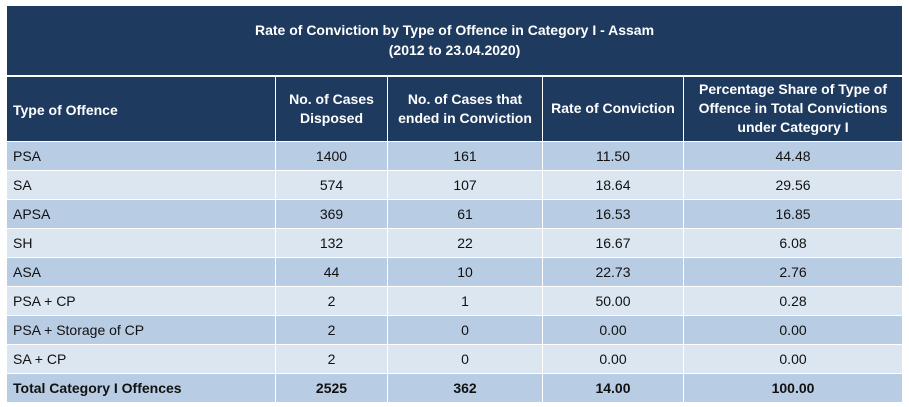 Image resolution: width=909 pixels, height=407 pixels. What do you see at coordinates (465, 214) in the screenshot?
I see `cell-convictions: 61` at bounding box center [465, 214].